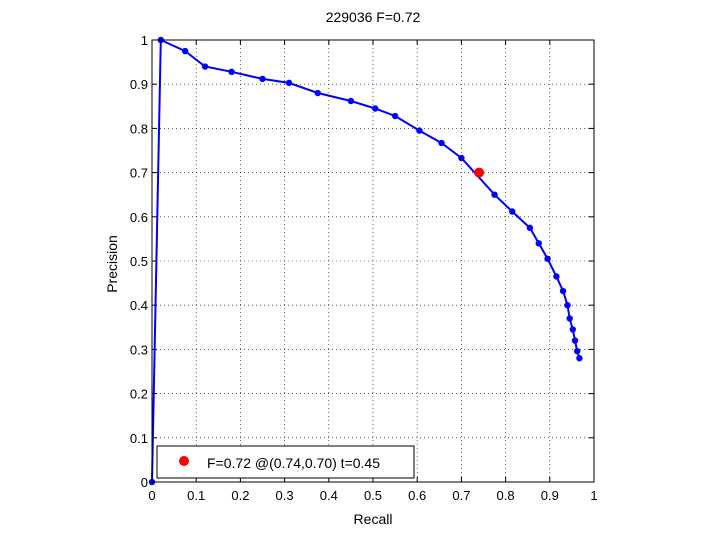 Image resolution: width=720 pixels, height=540 pixels. What do you see at coordinates (139, 438) in the screenshot?
I see `y-tick-label: 0.1` at bounding box center [139, 438].